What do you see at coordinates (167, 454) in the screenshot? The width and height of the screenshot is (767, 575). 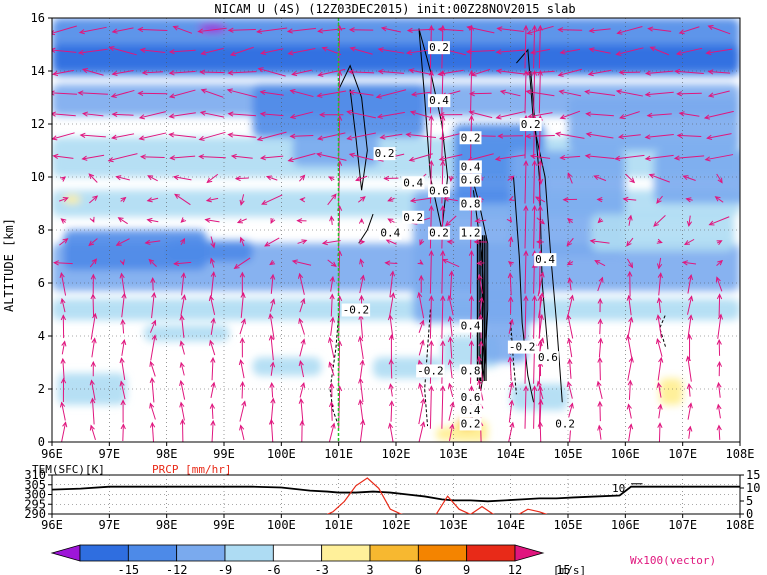 I see `x-tick-label: 98E` at bounding box center [167, 454].